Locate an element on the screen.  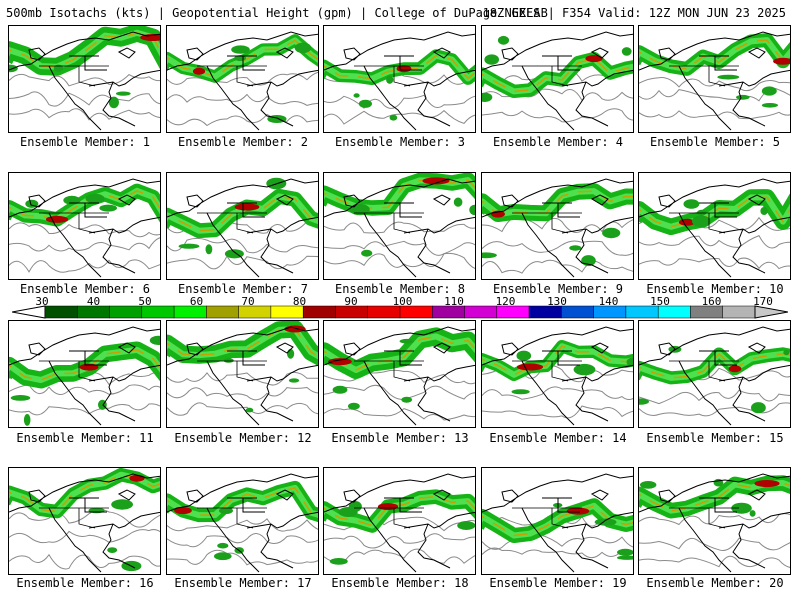
ensemble-member-label: Ensemble Member: 2 is located at coordinates (243, 142).